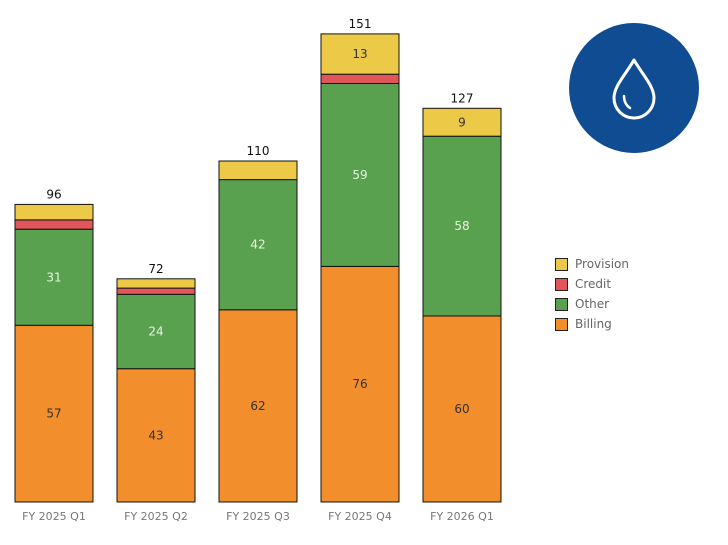  I want to click on legend-label: Provision, so click(602, 264).